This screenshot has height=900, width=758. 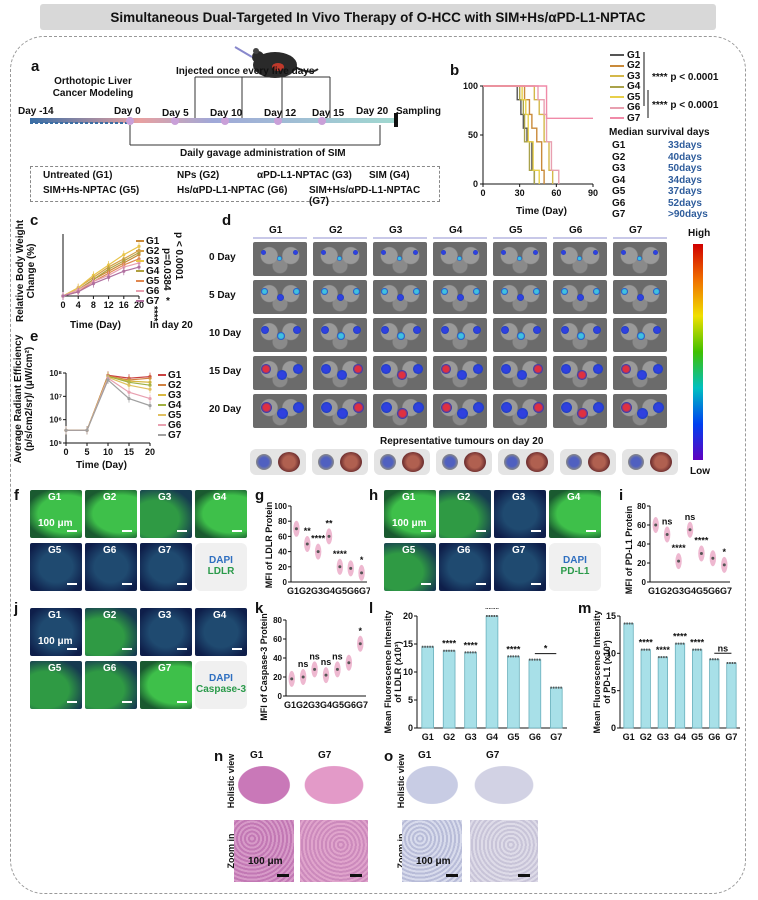 I want to click on tumour-photo, so click(x=650, y=462).